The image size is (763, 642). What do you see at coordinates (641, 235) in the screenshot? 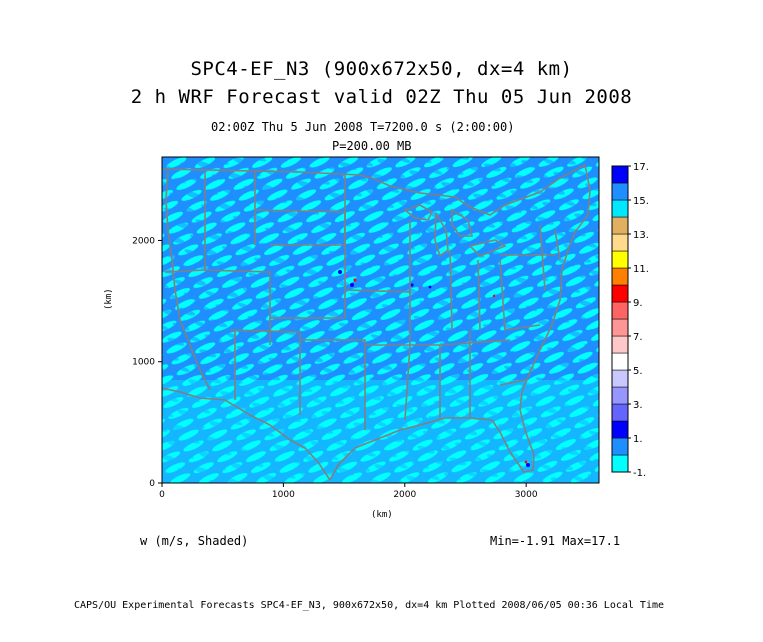
I see `colorbar-label: 13.` at bounding box center [641, 235].